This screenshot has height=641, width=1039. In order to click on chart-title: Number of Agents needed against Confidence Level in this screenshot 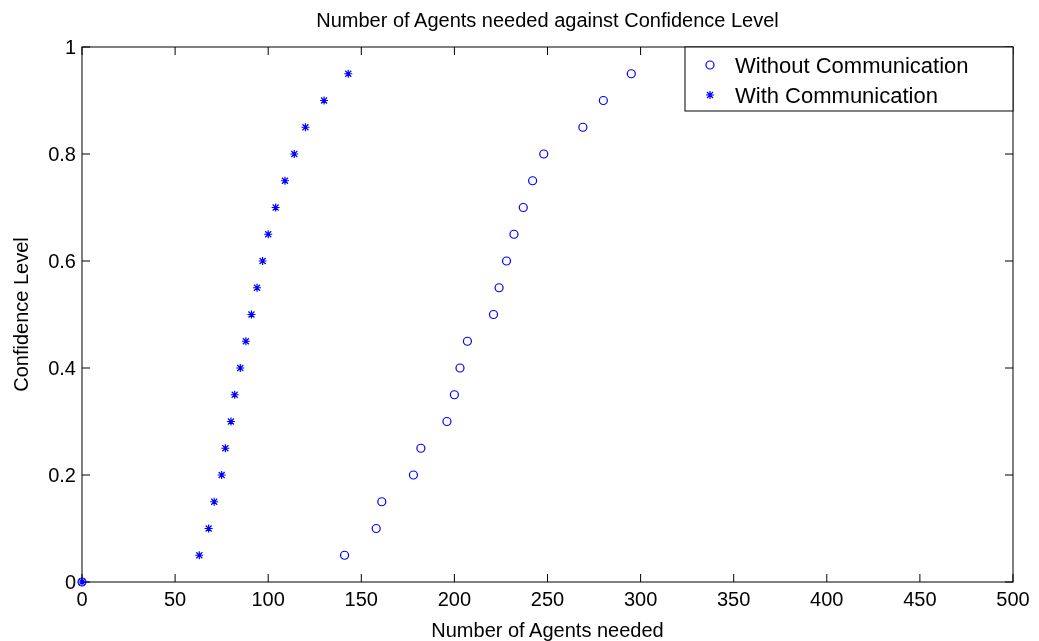, I will do `click(547, 20)`.